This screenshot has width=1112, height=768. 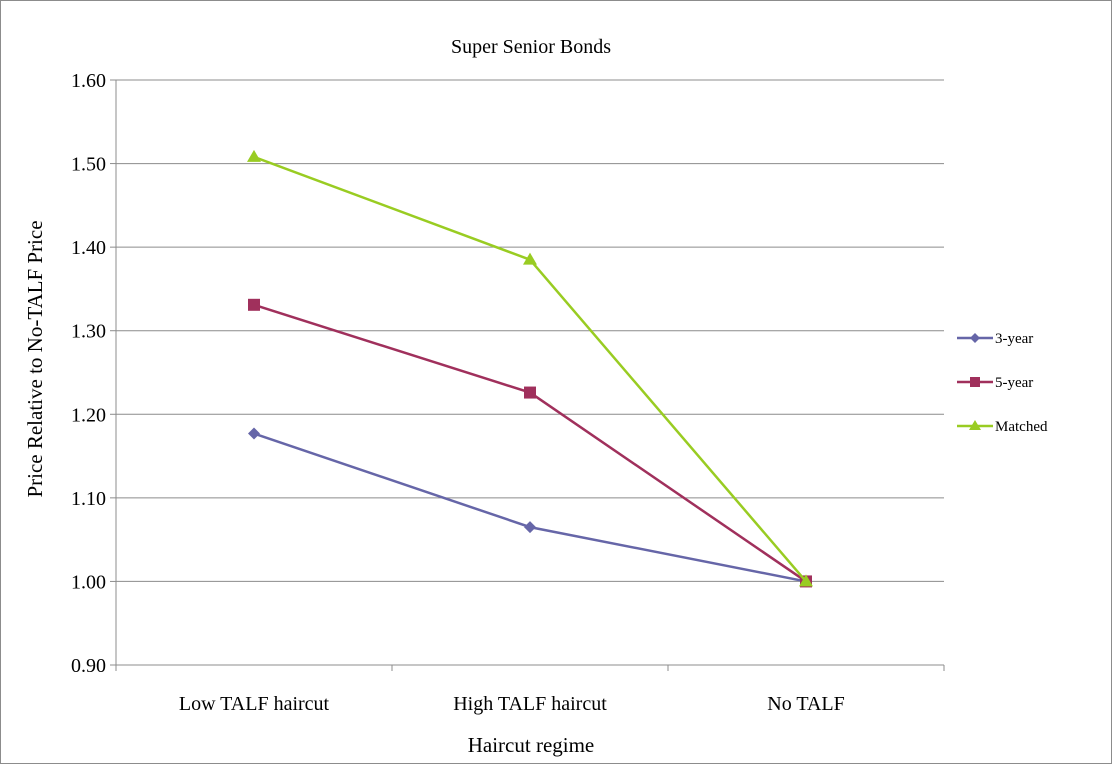 I want to click on y-axis-title: Price Relative to No-TALF Price, so click(x=35, y=358).